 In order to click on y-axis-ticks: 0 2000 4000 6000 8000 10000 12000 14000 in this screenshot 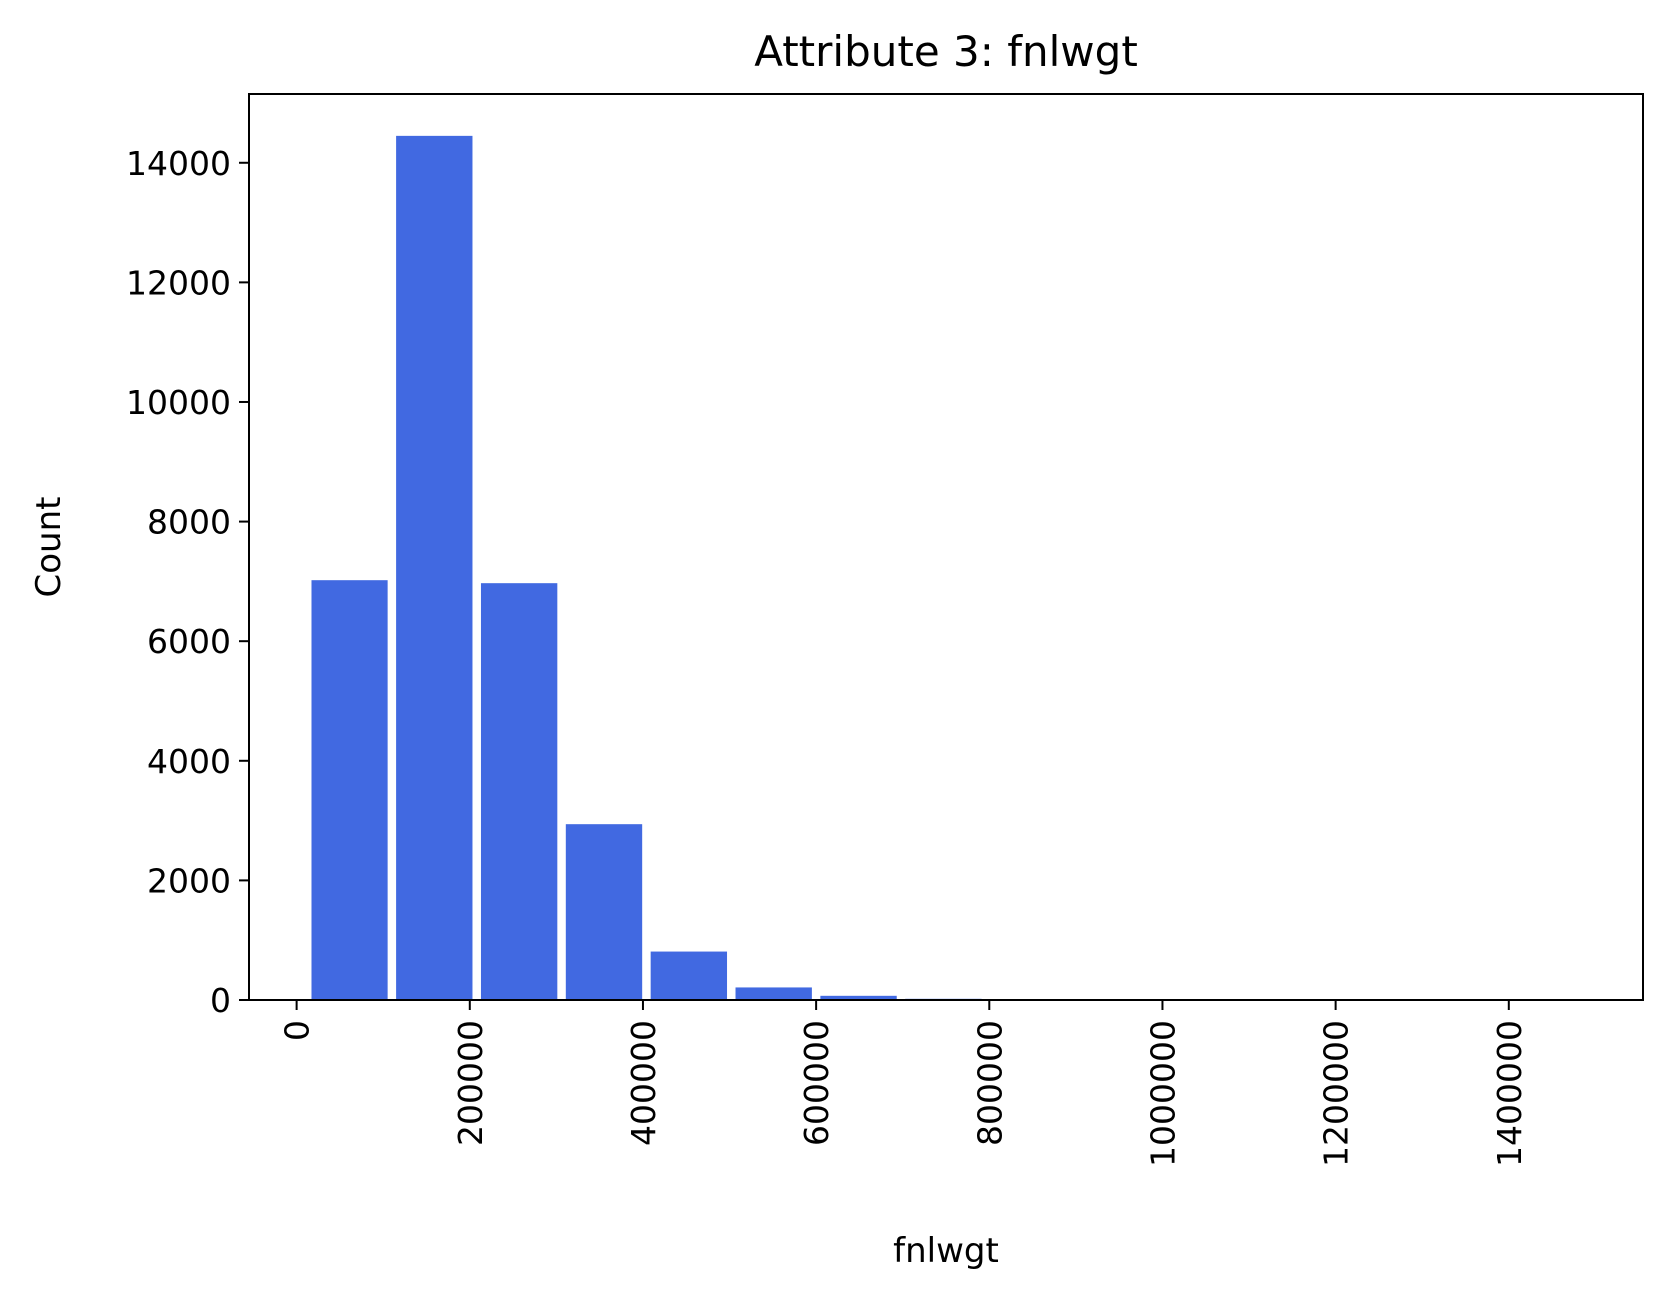, I will do `click(187, 582)`.